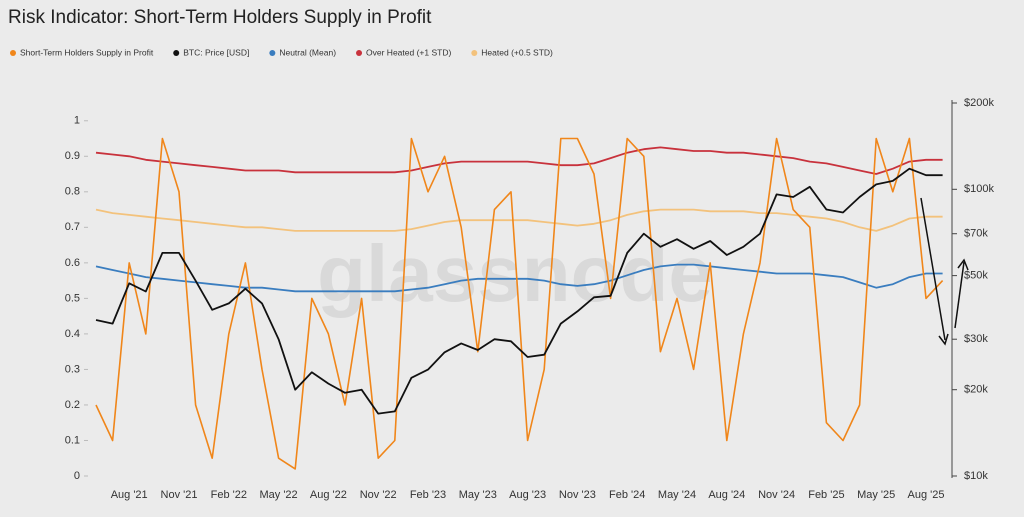 Image resolution: width=1024 pixels, height=517 pixels. Describe the element at coordinates (976, 276) in the screenshot. I see `y2-tick-label: $50k` at that location.